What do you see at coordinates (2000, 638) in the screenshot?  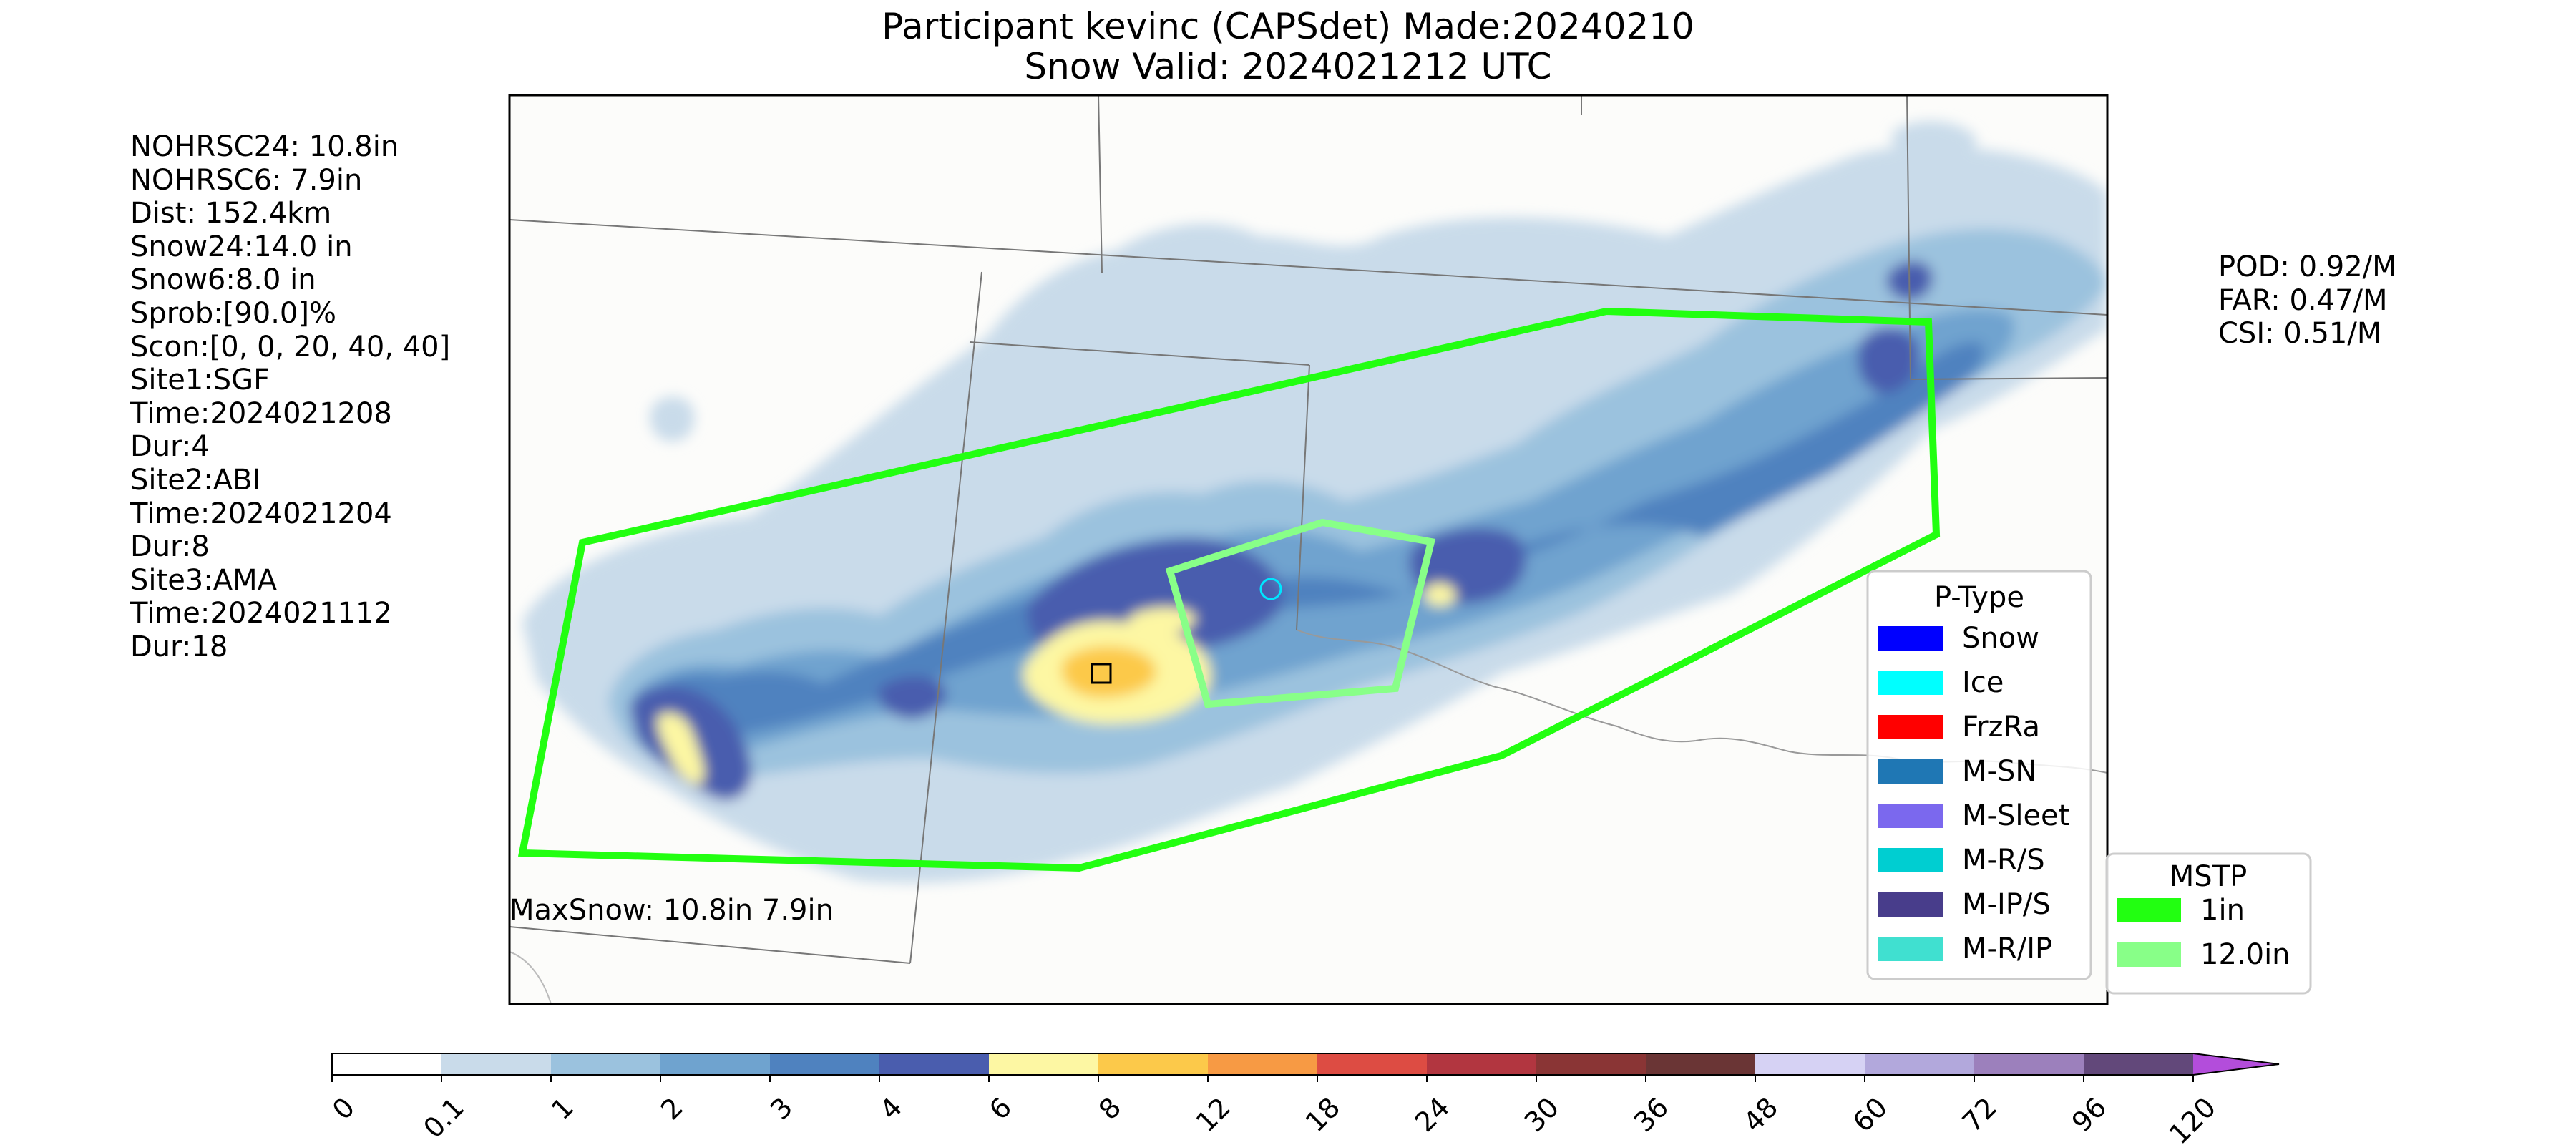 I see `ptype-label: Snow` at bounding box center [2000, 638].